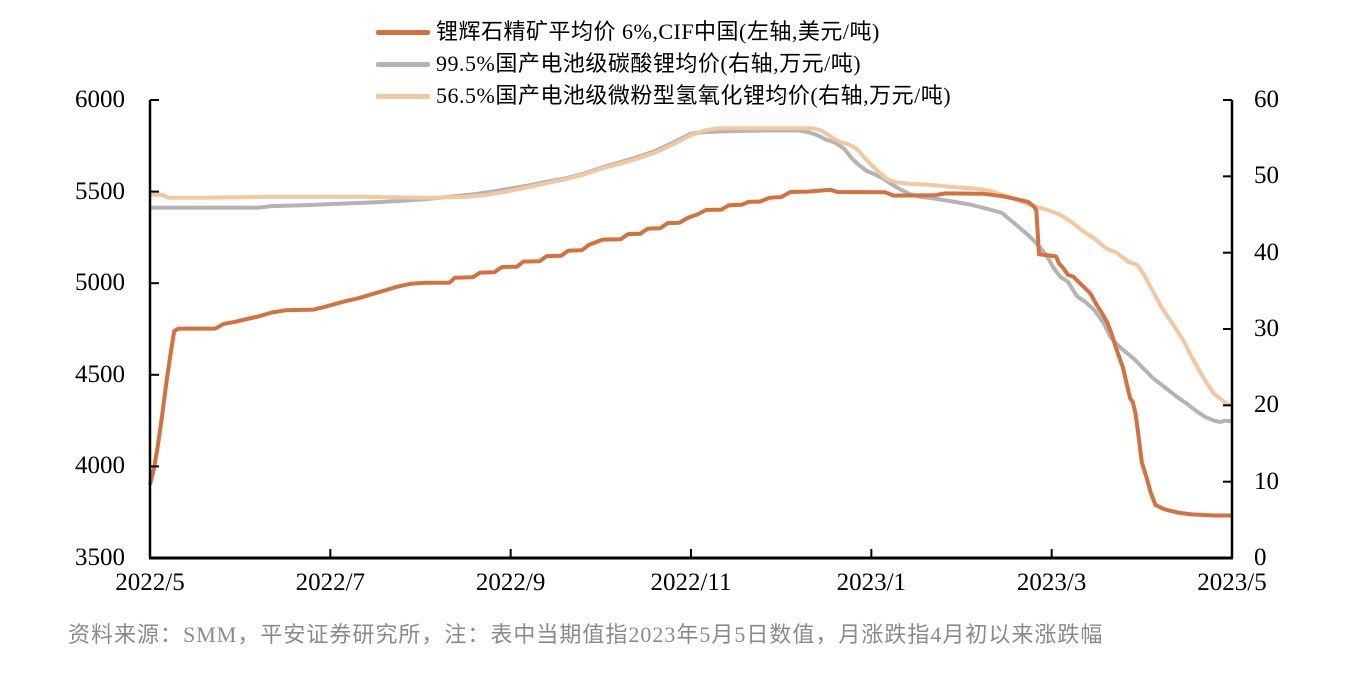 Image resolution: width=1350 pixels, height=674 pixels. Describe the element at coordinates (691, 582) in the screenshot. I see `x-tick-label: 2022/11` at that location.